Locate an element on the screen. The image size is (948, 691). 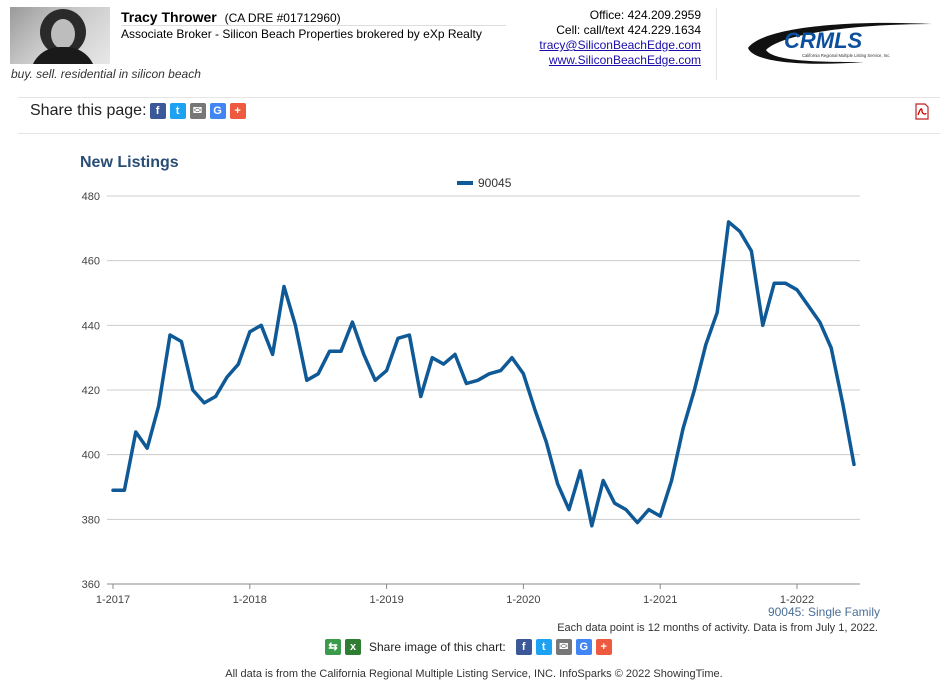
x-tick-label: 1-2017 is located at coordinates (113, 600).